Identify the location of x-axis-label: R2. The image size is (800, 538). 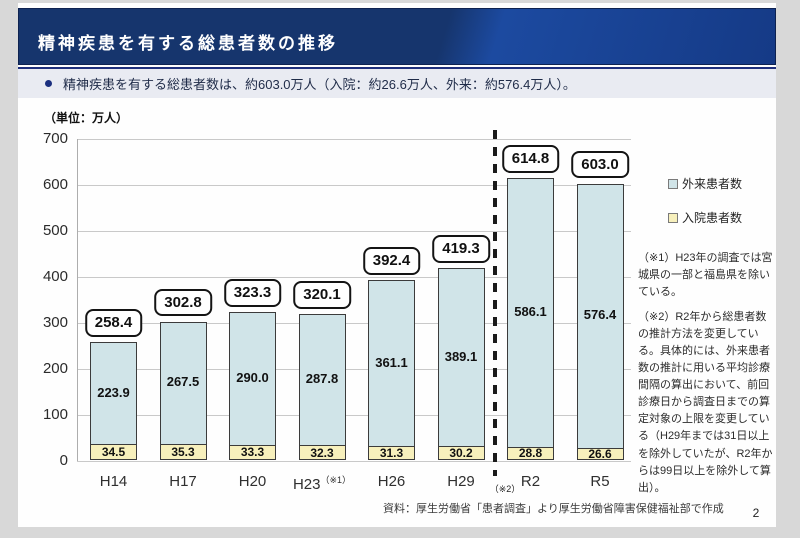
(531, 481).